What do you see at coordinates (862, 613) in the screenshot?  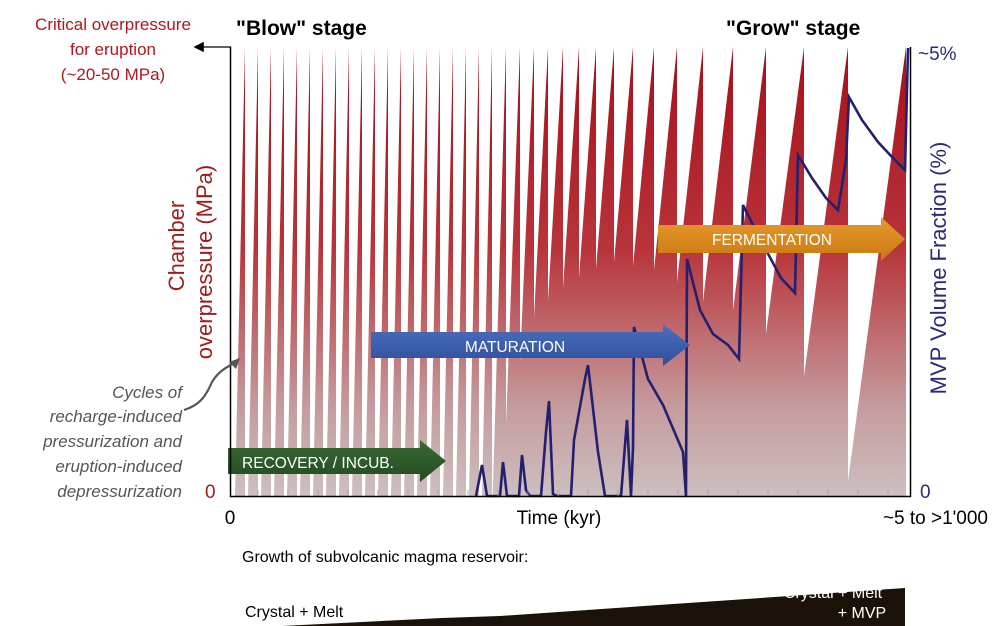 I see `growth-right-label-line2: + MVP` at bounding box center [862, 613].